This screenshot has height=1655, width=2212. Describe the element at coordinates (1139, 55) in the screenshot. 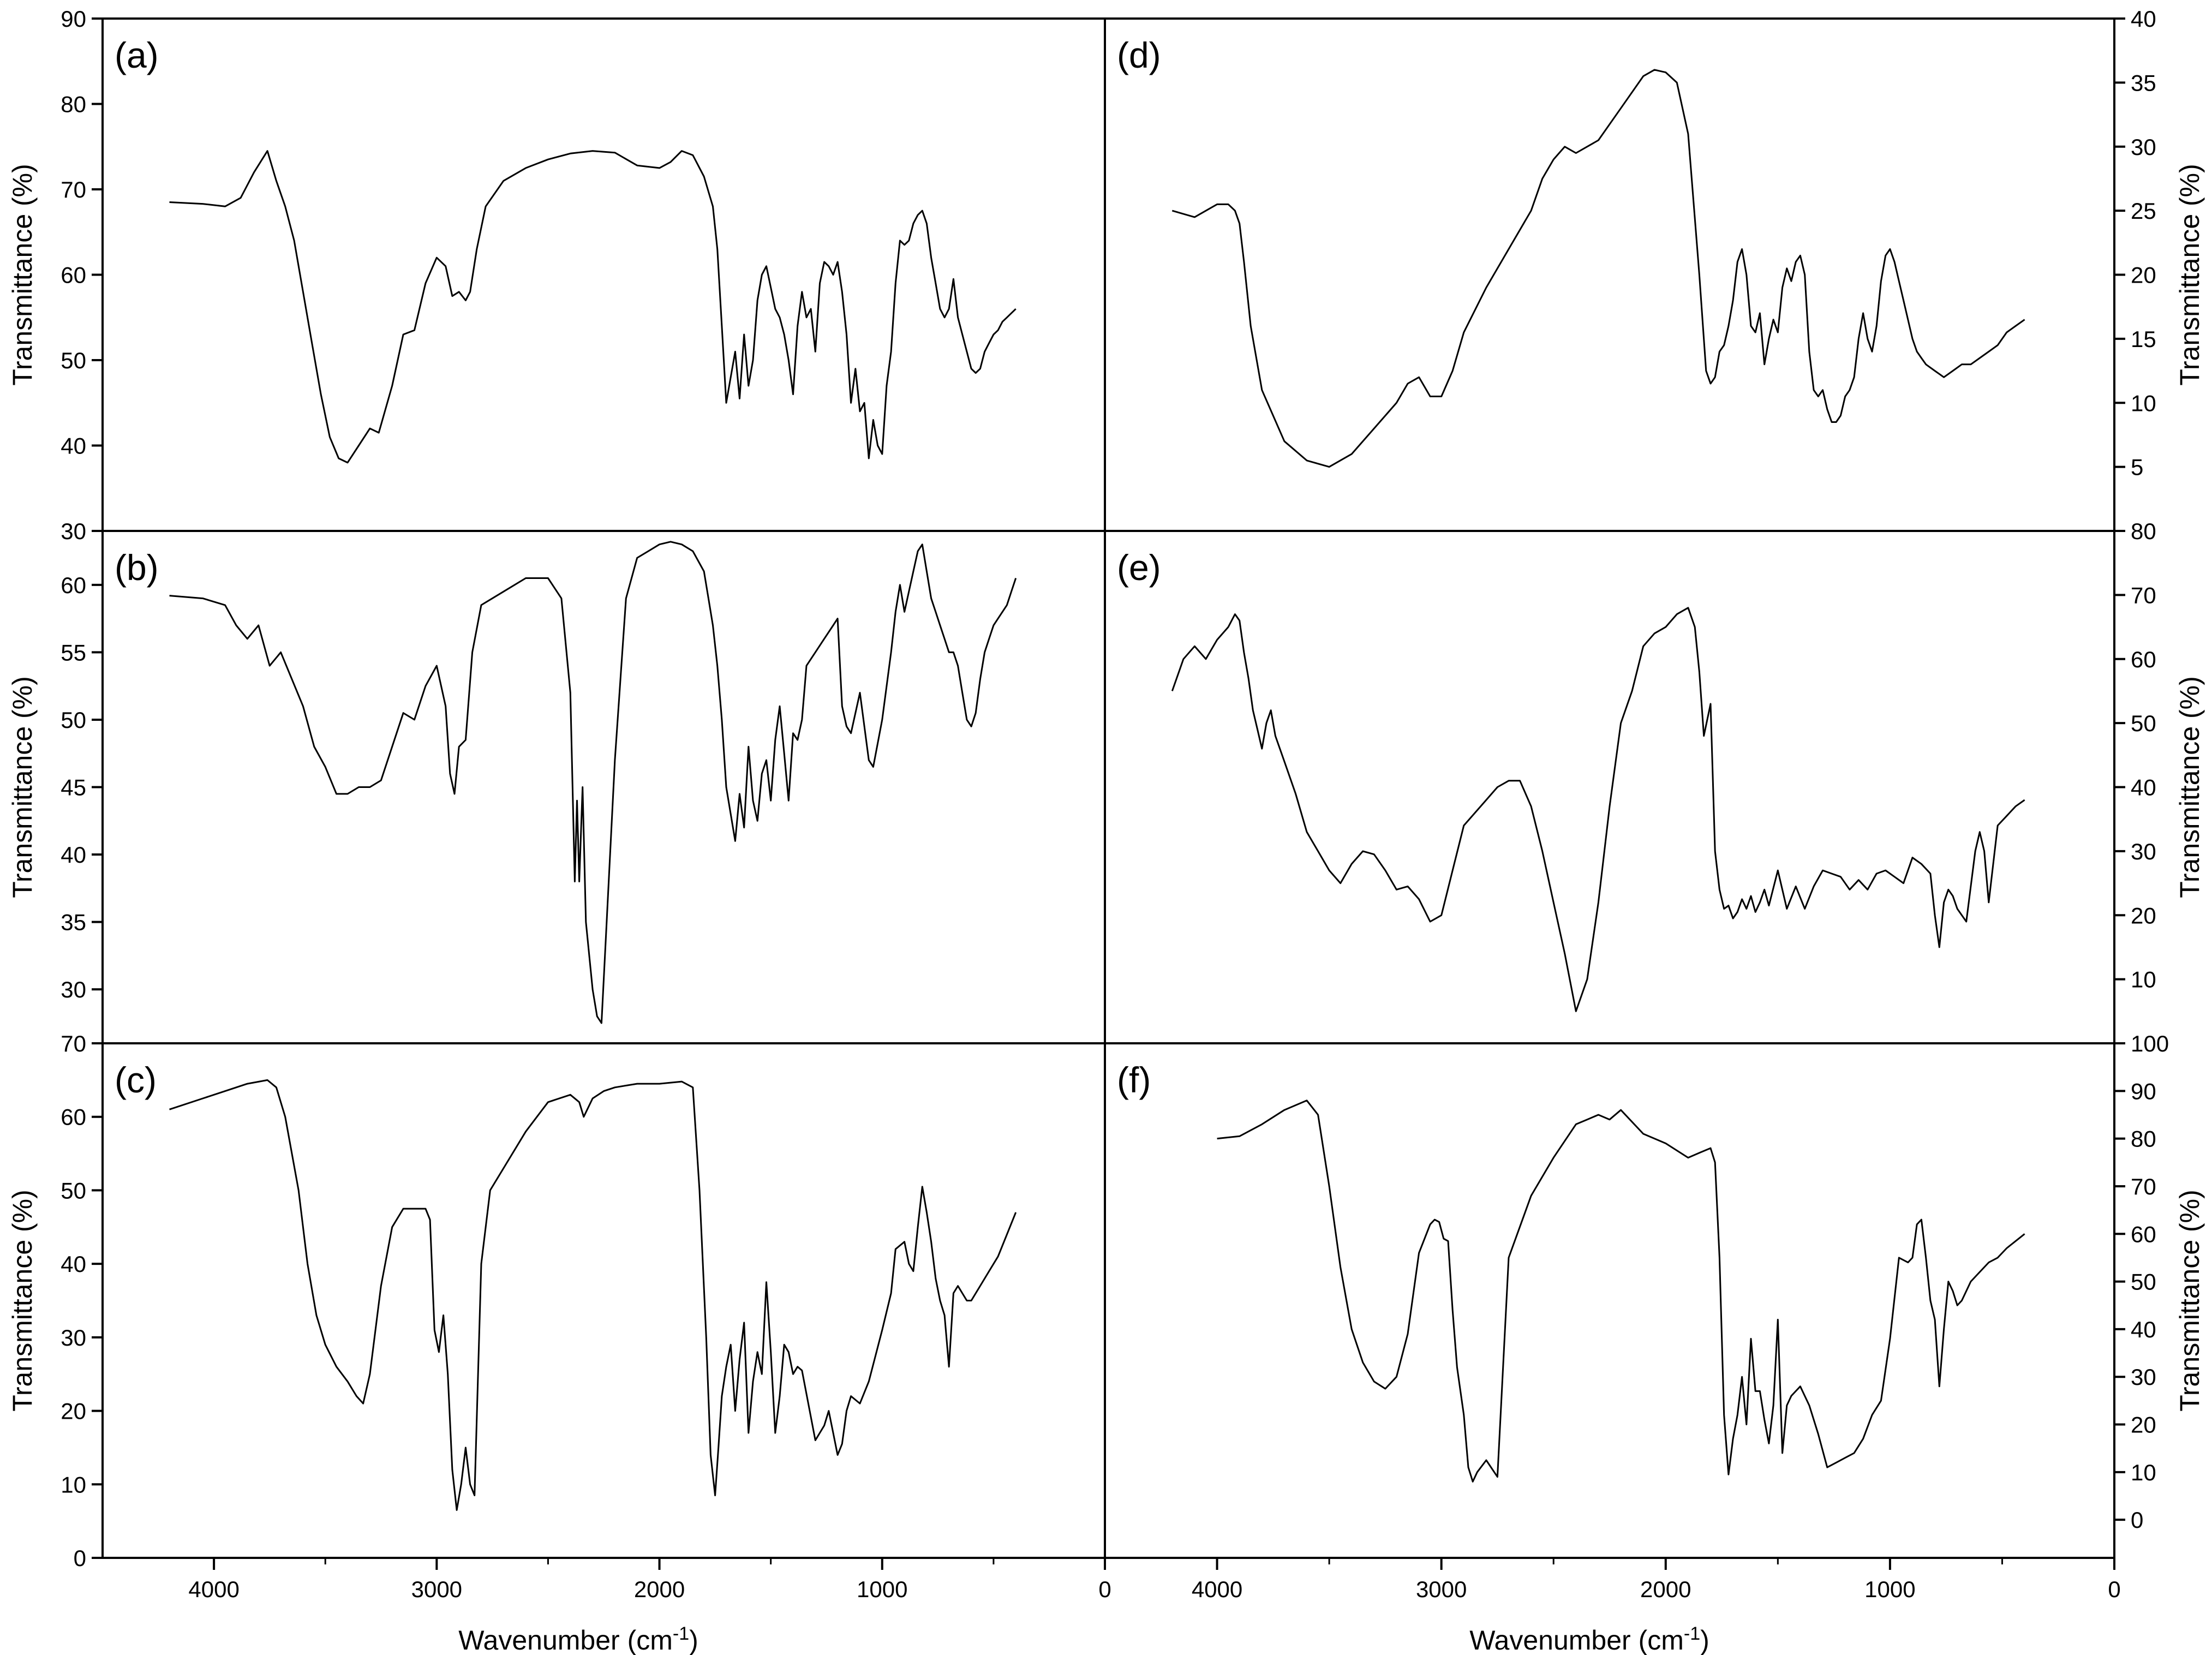

I see `panel-d-label: (d)` at that location.